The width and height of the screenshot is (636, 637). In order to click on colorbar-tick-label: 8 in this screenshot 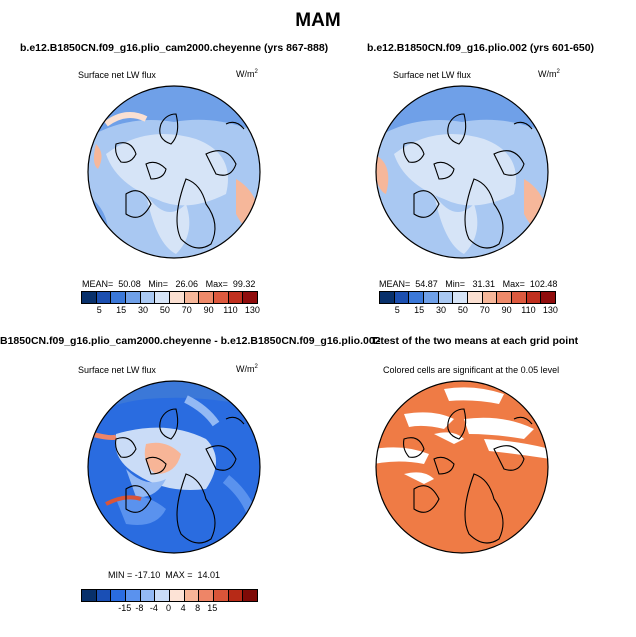, I will do `click(198, 608)`.